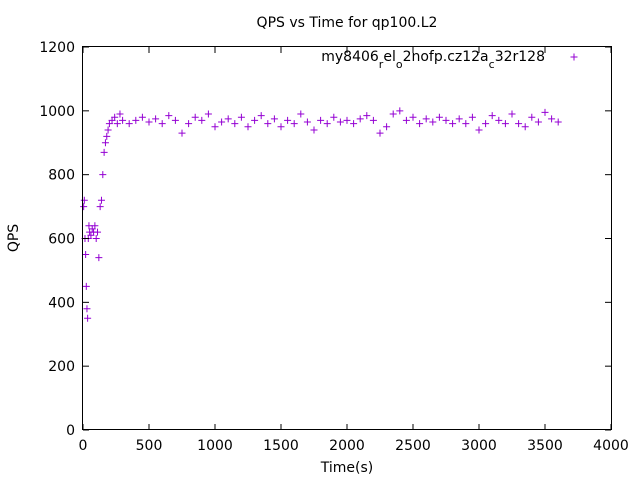 The width and height of the screenshot is (640, 480). I want to click on legend-label-part: 32r128, so click(520, 57).